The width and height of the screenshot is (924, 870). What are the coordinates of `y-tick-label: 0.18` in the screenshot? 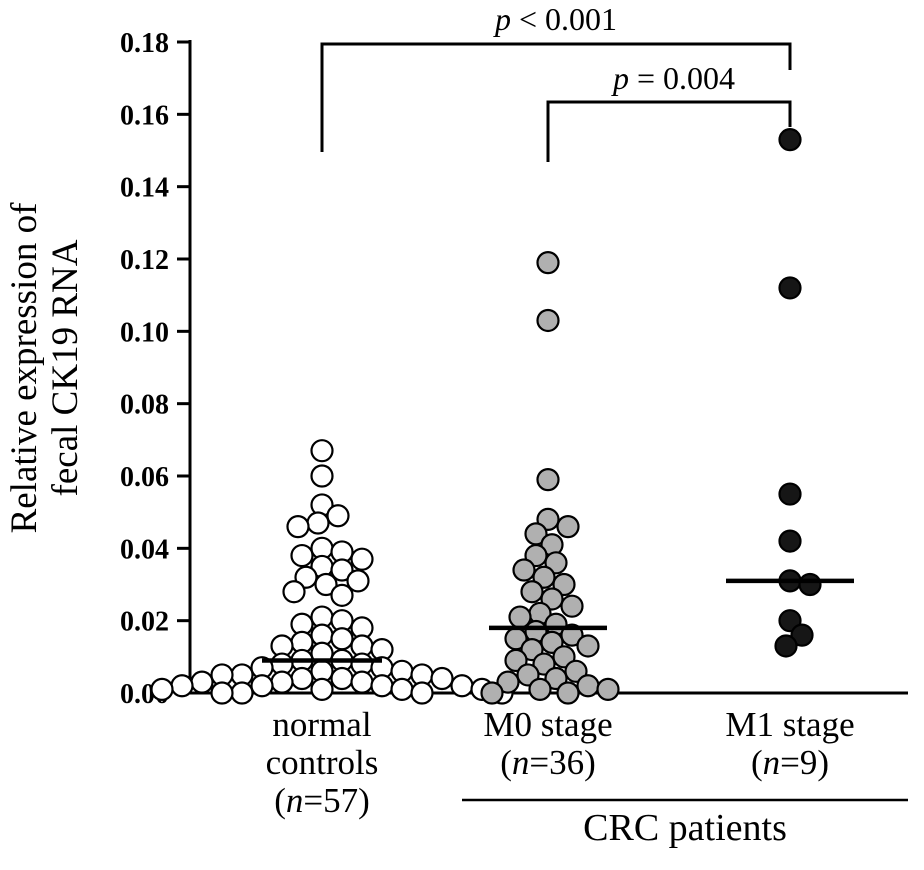 It's located at (144, 43).